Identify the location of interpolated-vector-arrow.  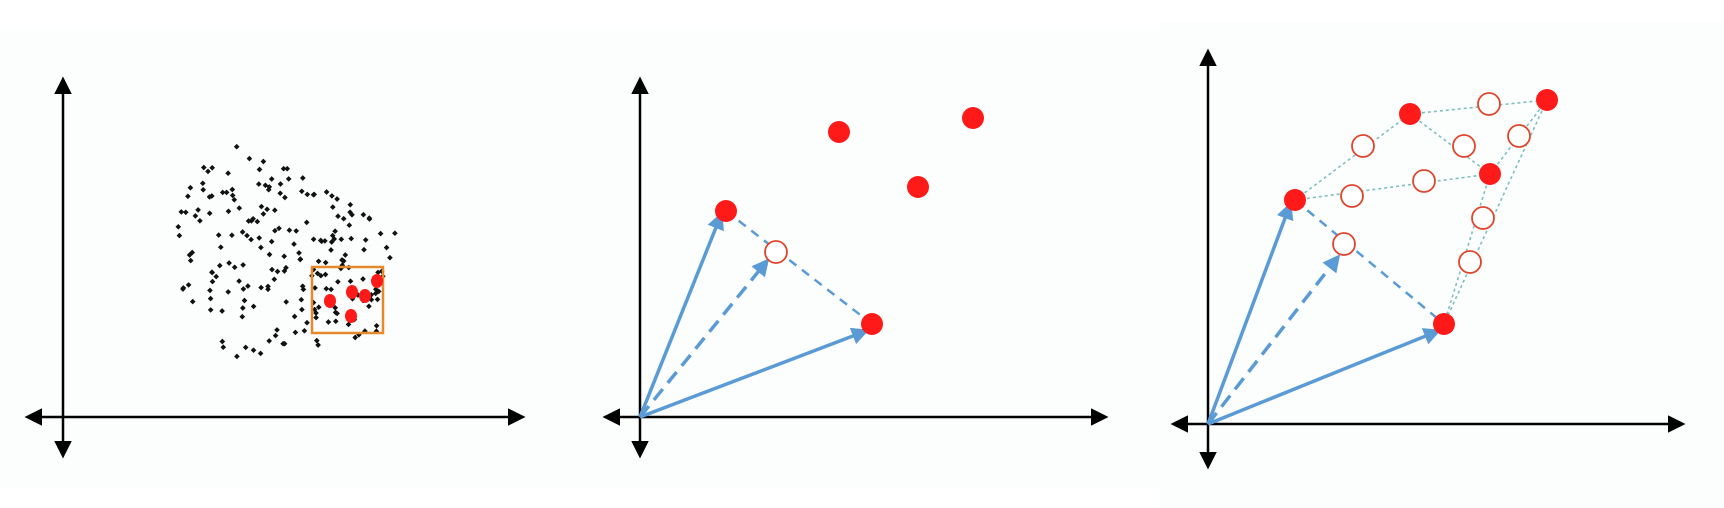
(1273, 340).